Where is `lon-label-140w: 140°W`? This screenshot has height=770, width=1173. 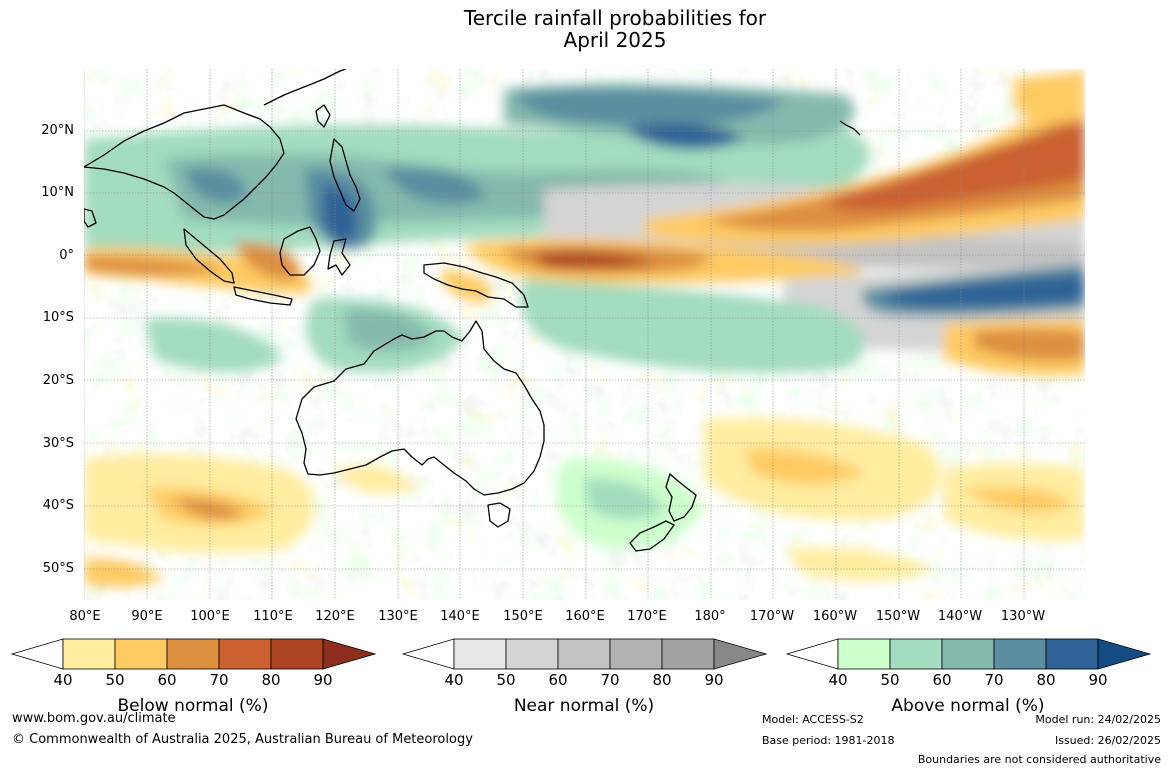
lon-label-140w: 140°W is located at coordinates (960, 616).